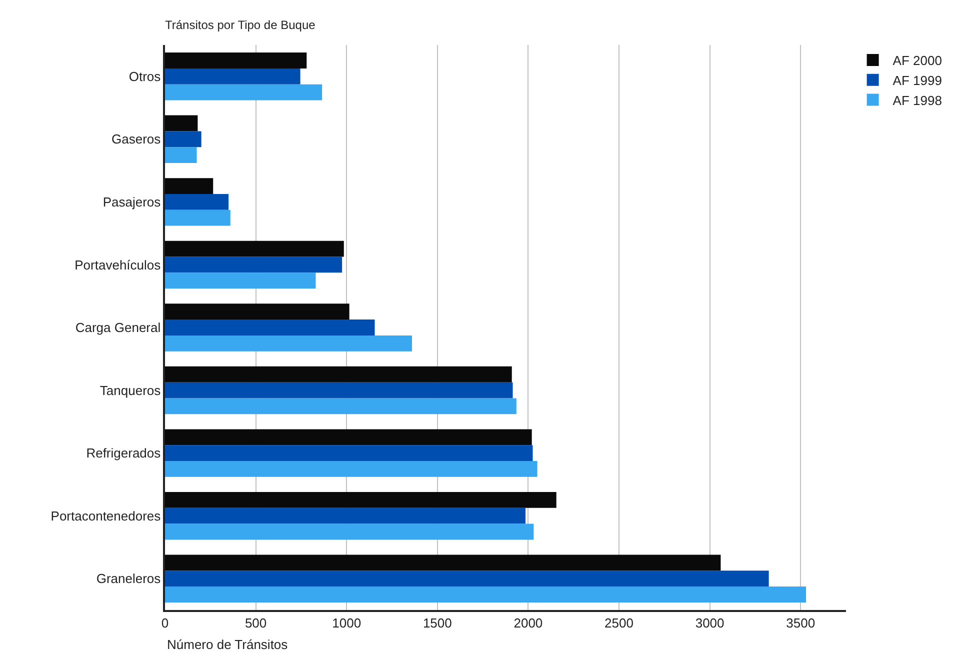 The width and height of the screenshot is (968, 670). Describe the element at coordinates (124, 453) in the screenshot. I see `y-tick-label: Refrigerados` at that location.